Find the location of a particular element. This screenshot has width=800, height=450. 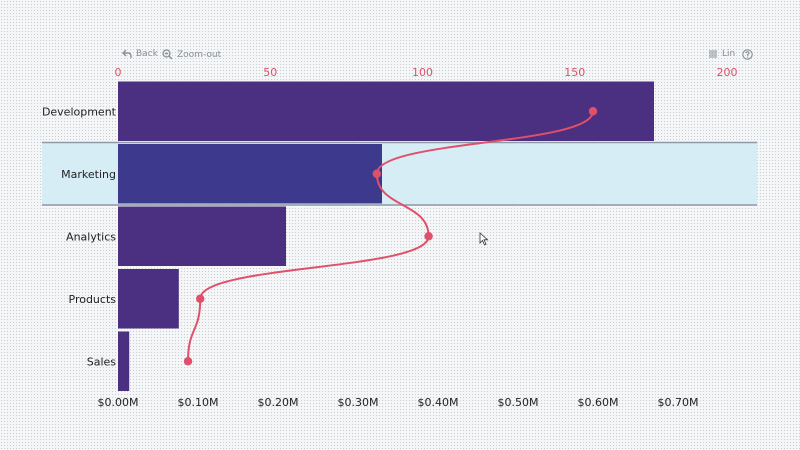

category-label-marketing: Marketing is located at coordinates (88, 174).